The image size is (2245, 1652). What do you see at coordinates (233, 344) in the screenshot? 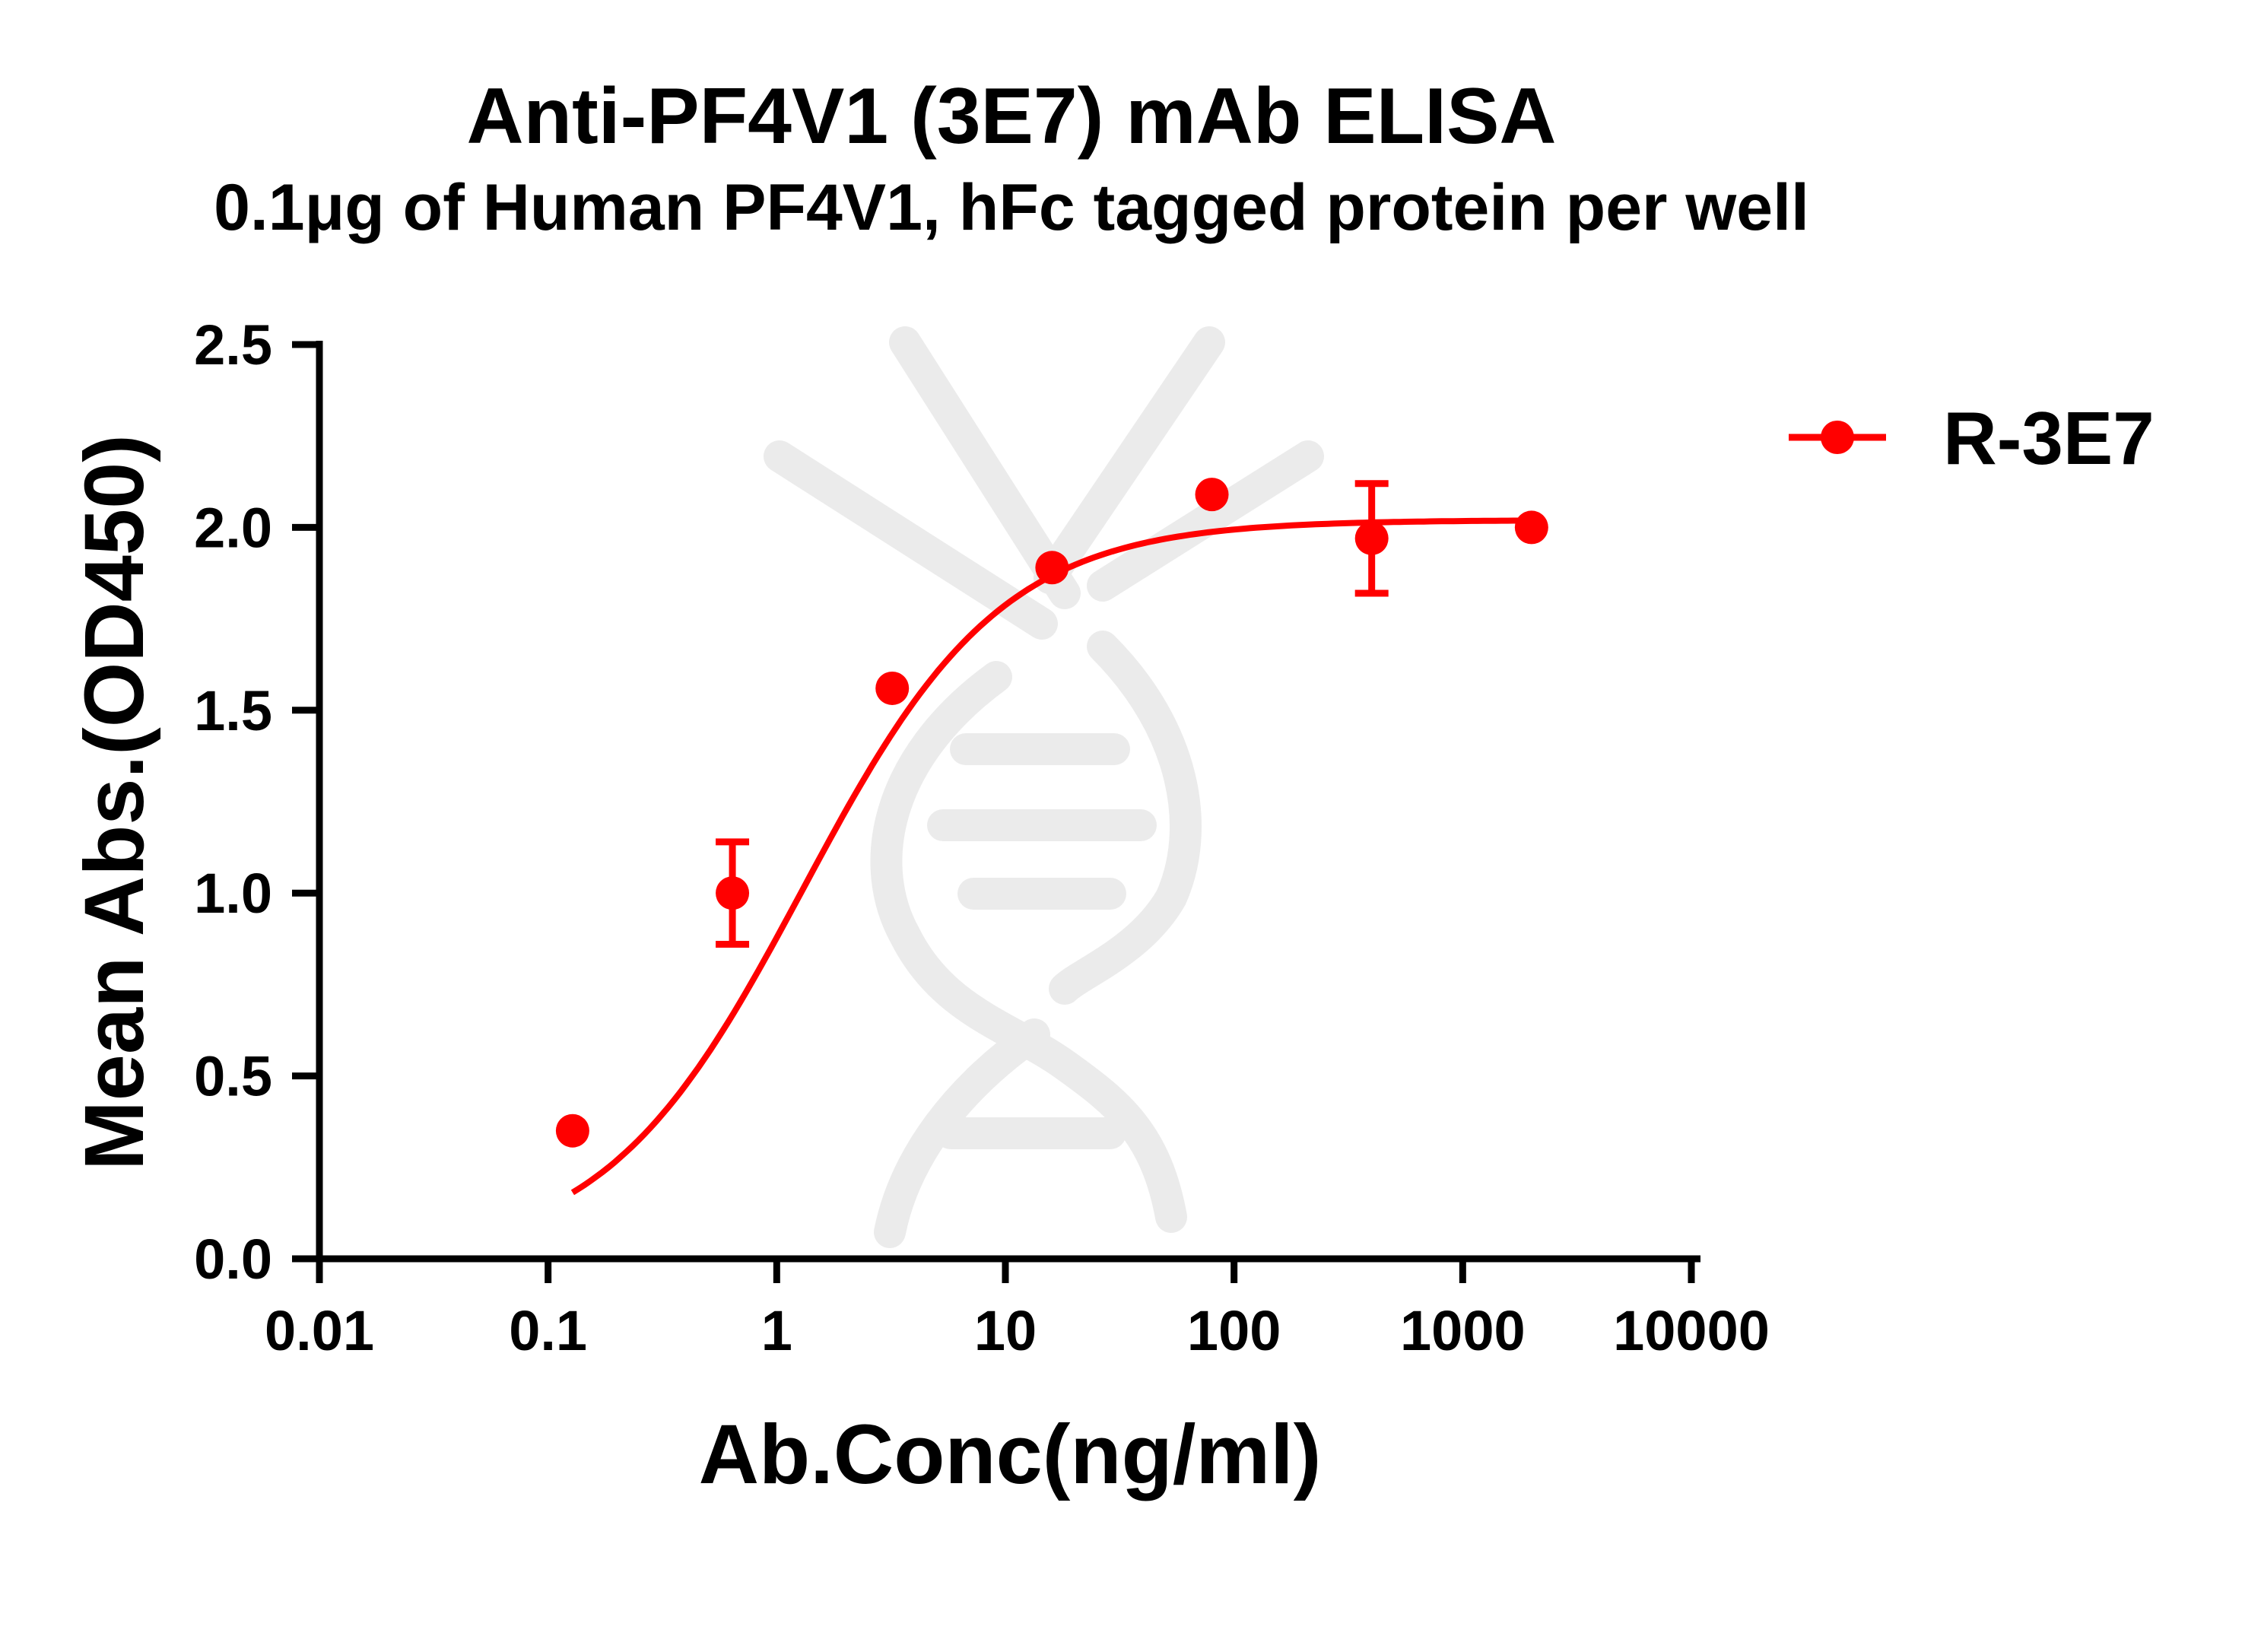
I see `y-tick-label: 2.5` at bounding box center [233, 344].